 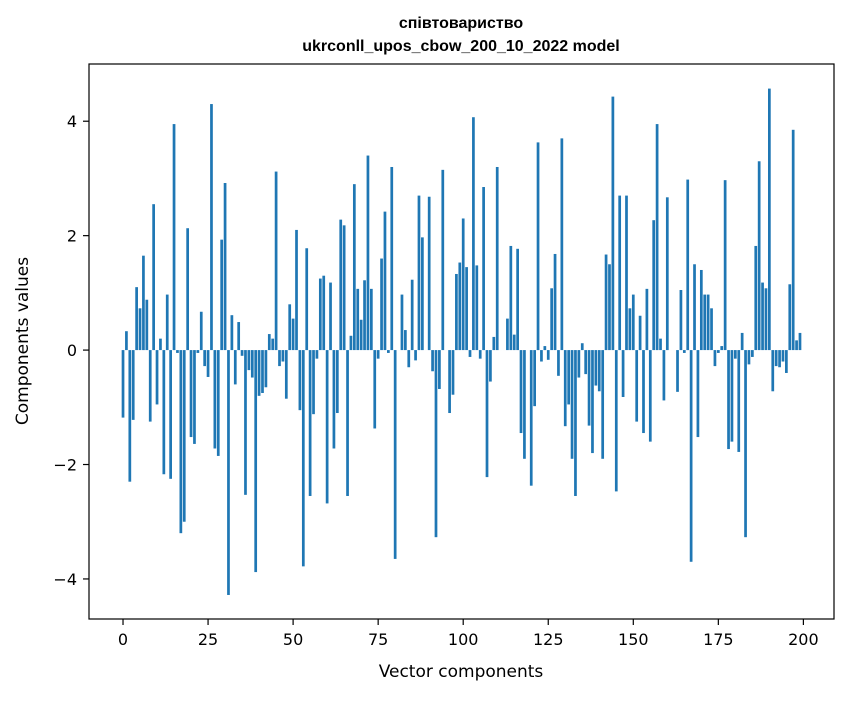 What do you see at coordinates (378, 639) in the screenshot?
I see `x-tick-label: 75` at bounding box center [378, 639].